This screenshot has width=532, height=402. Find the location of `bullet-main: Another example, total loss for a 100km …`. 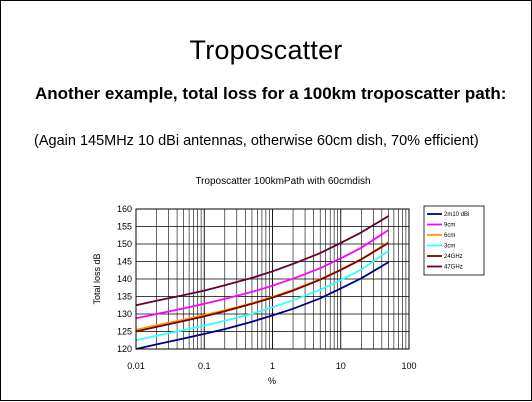

bullet-main: Another example, total loss for a 100km … is located at coordinates (271, 93).